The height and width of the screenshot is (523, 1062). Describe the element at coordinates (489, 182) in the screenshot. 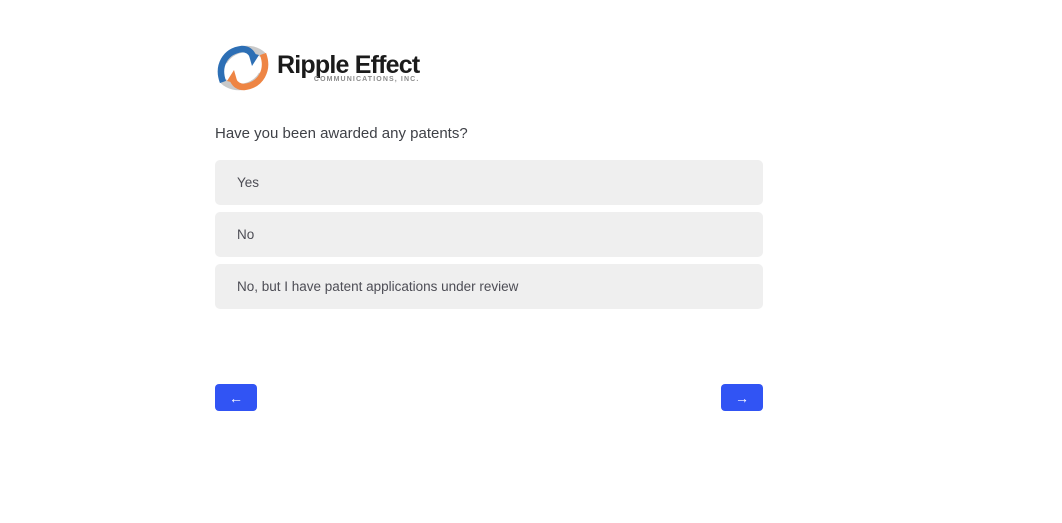

I see `option-yes: Yes` at that location.